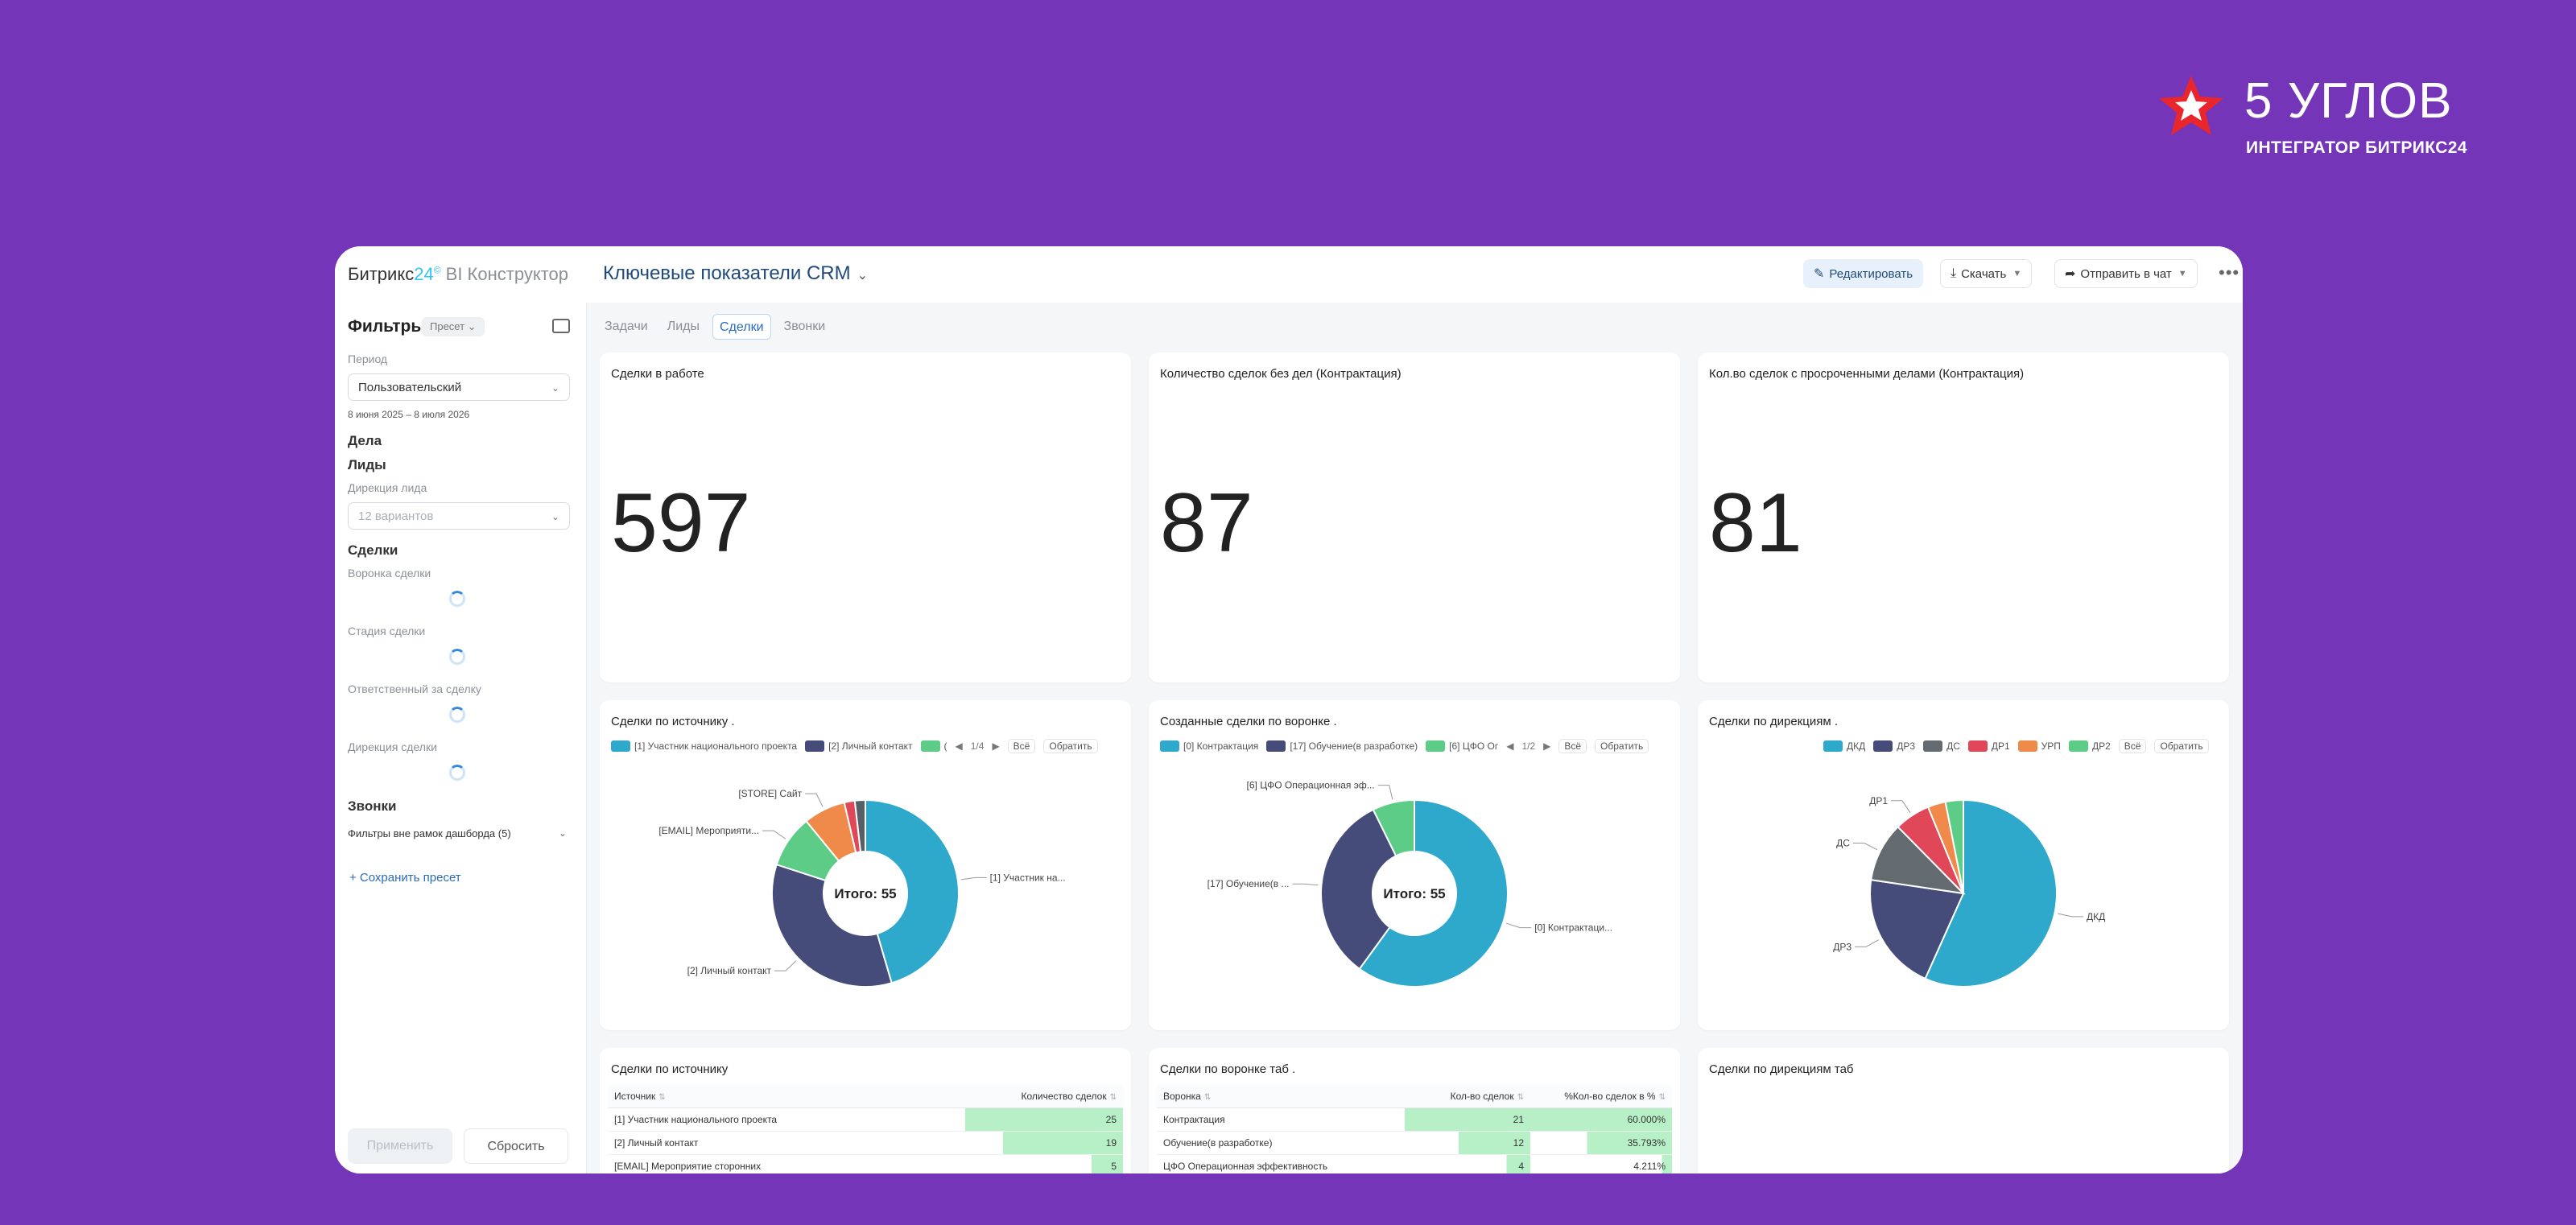 This screenshot has height=1225, width=2576. I want to click on send-to-chat-button: ➦ Отправить в чат ▼, so click(2126, 273).